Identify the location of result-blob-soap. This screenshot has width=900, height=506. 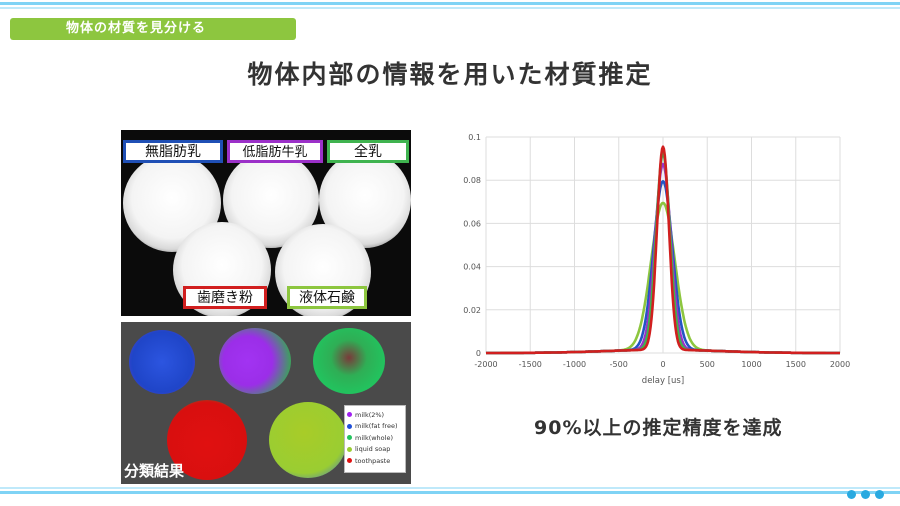
(308, 440).